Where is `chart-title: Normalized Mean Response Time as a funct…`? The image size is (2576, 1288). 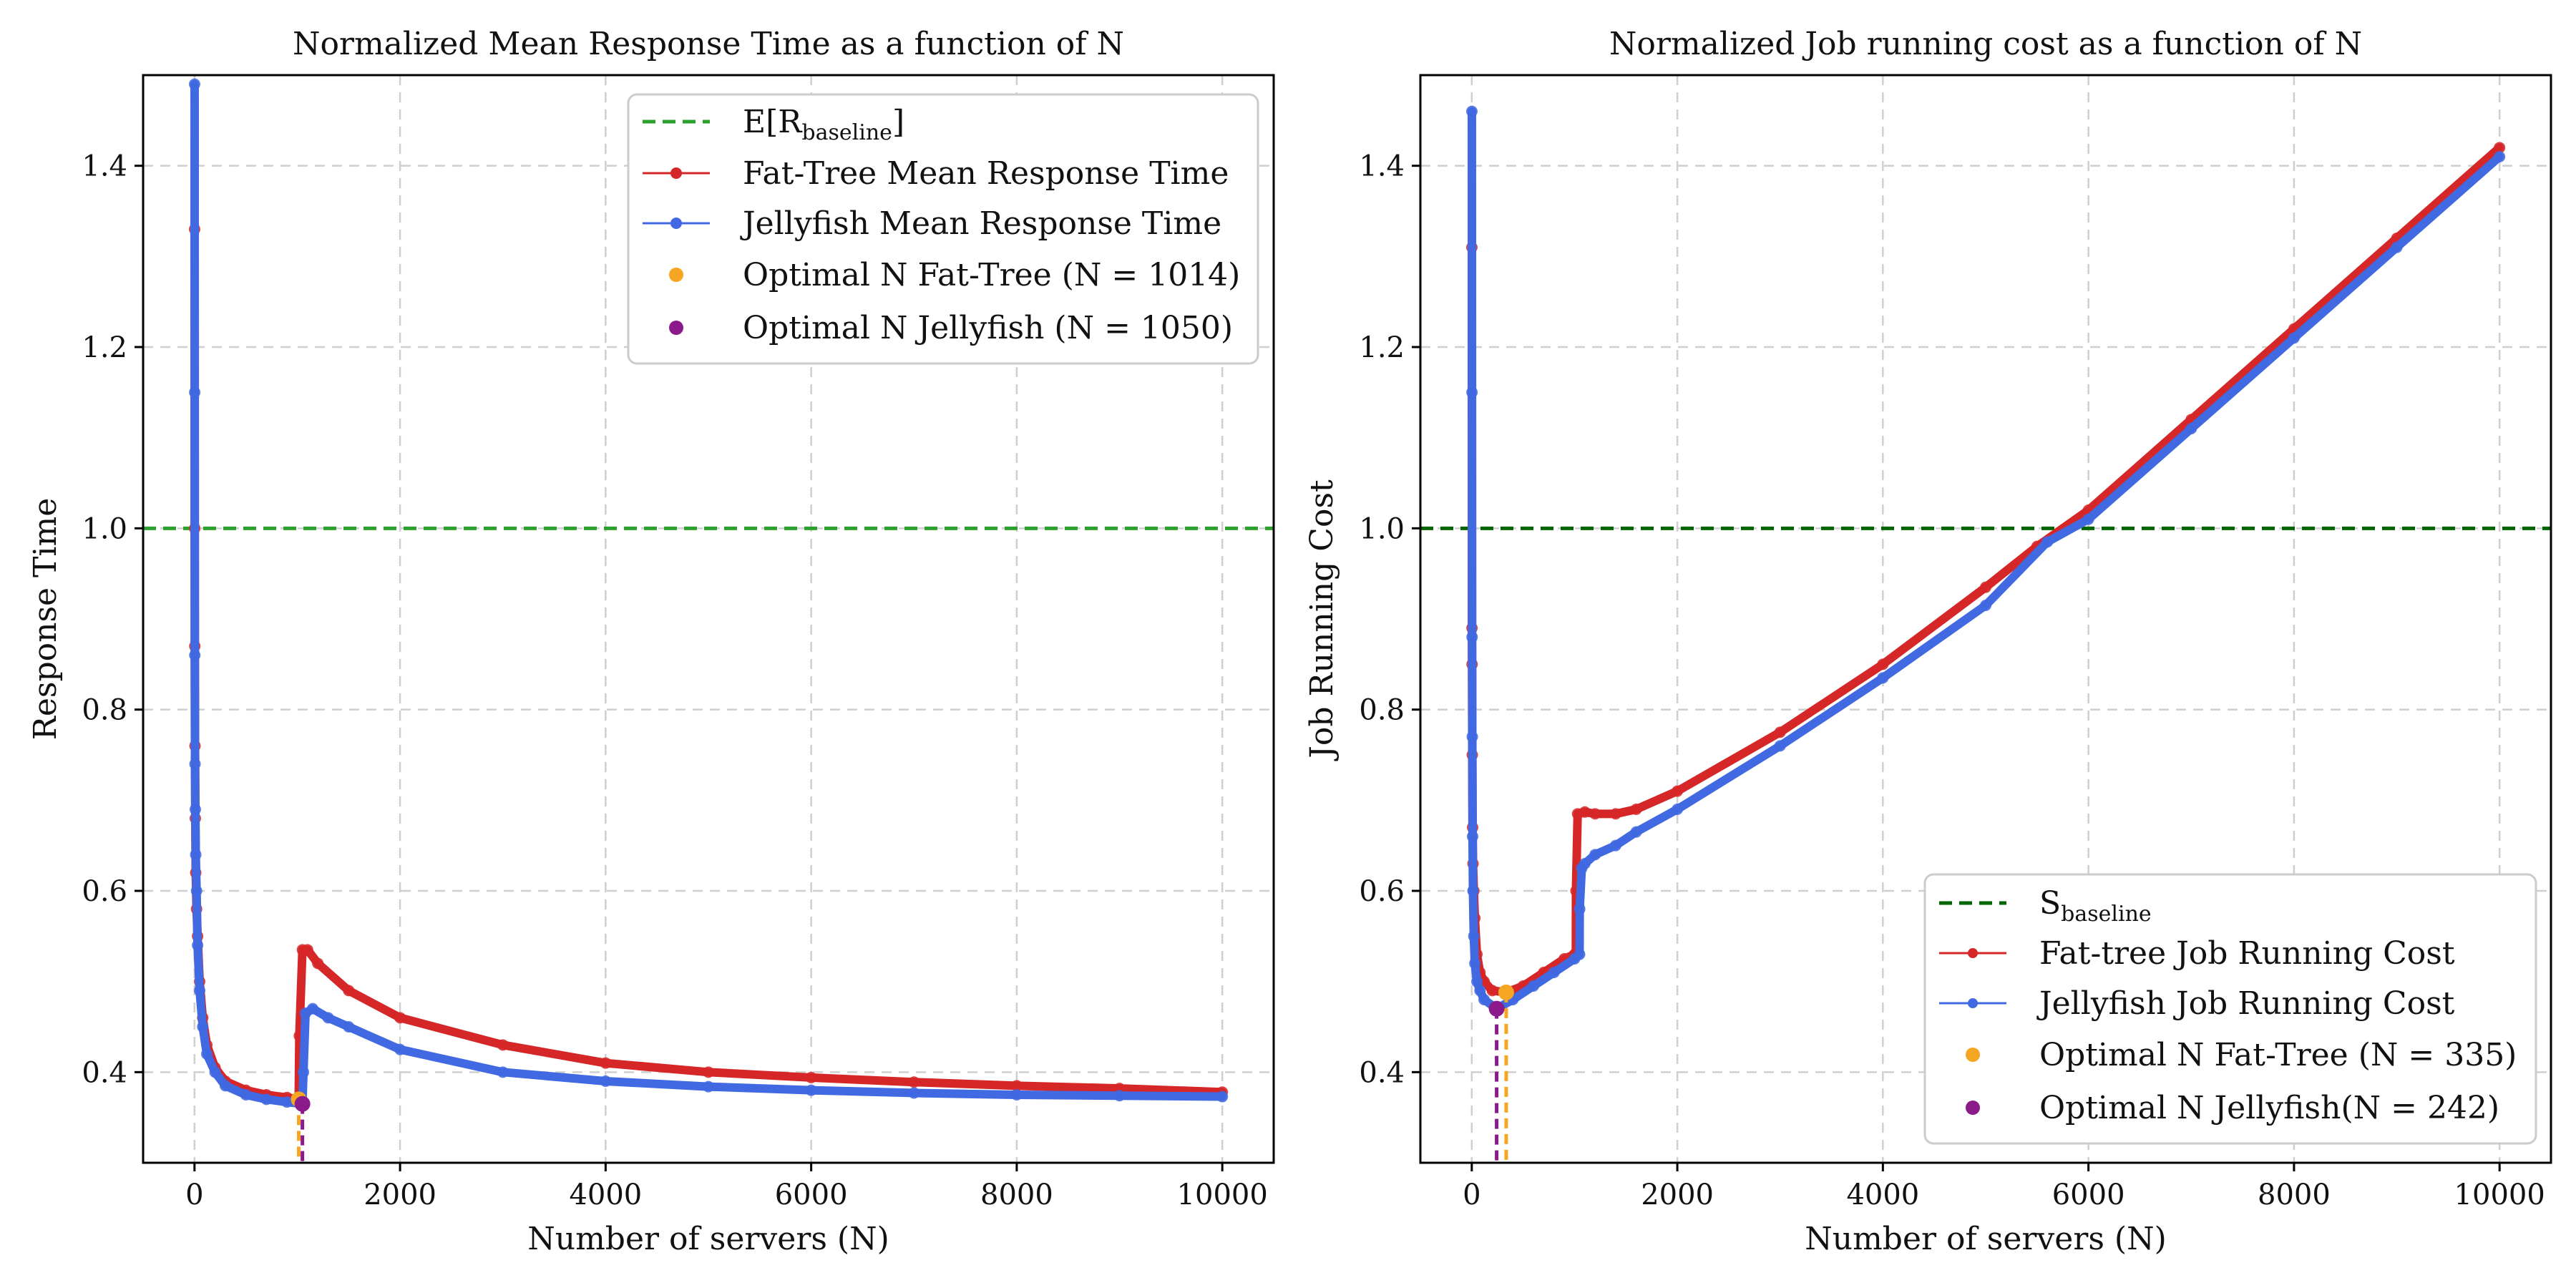
chart-title: Normalized Mean Response Time as a funct… is located at coordinates (708, 44).